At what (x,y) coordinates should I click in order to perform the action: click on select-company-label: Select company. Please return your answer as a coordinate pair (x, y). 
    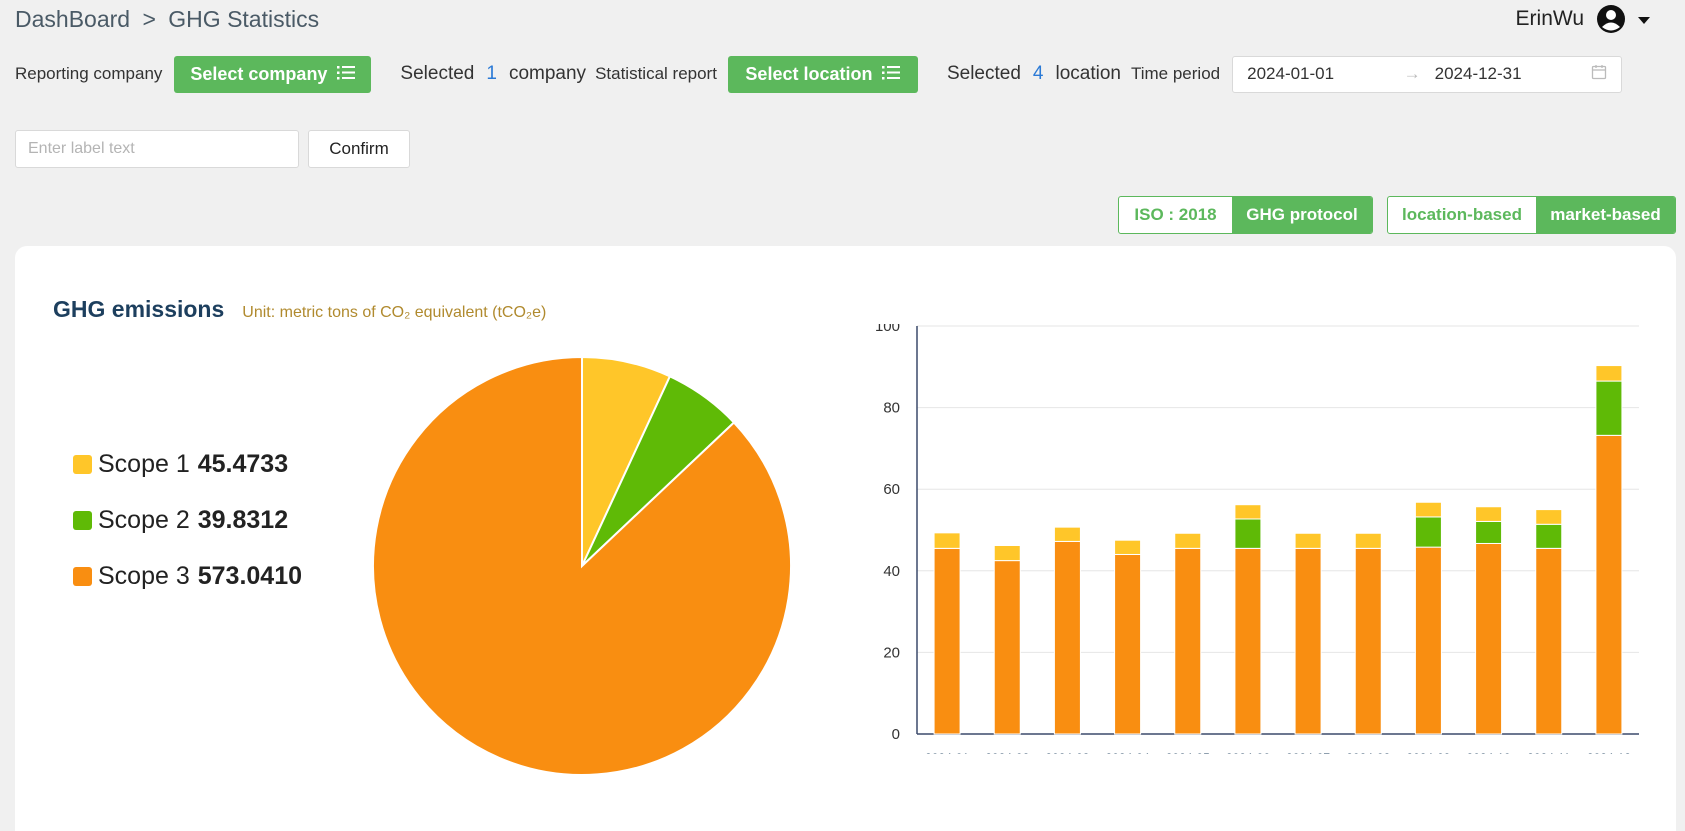
    Looking at the image, I should click on (259, 73).